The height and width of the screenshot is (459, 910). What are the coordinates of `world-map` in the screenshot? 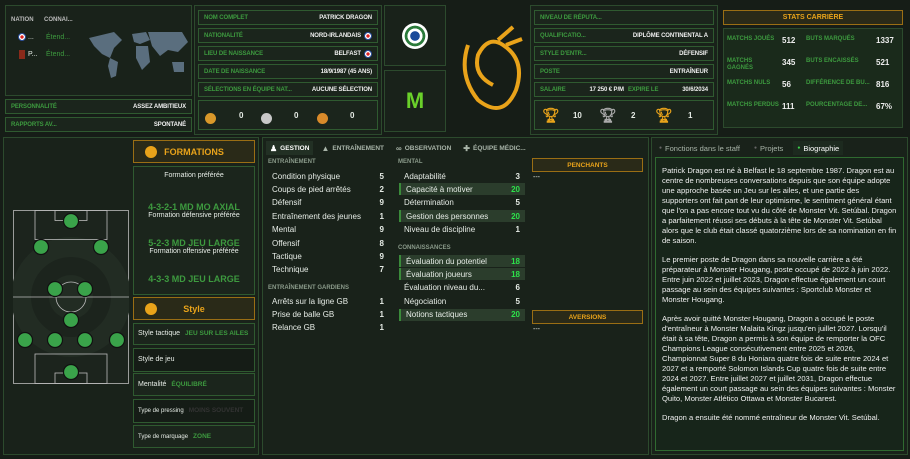 It's located at (138, 55).